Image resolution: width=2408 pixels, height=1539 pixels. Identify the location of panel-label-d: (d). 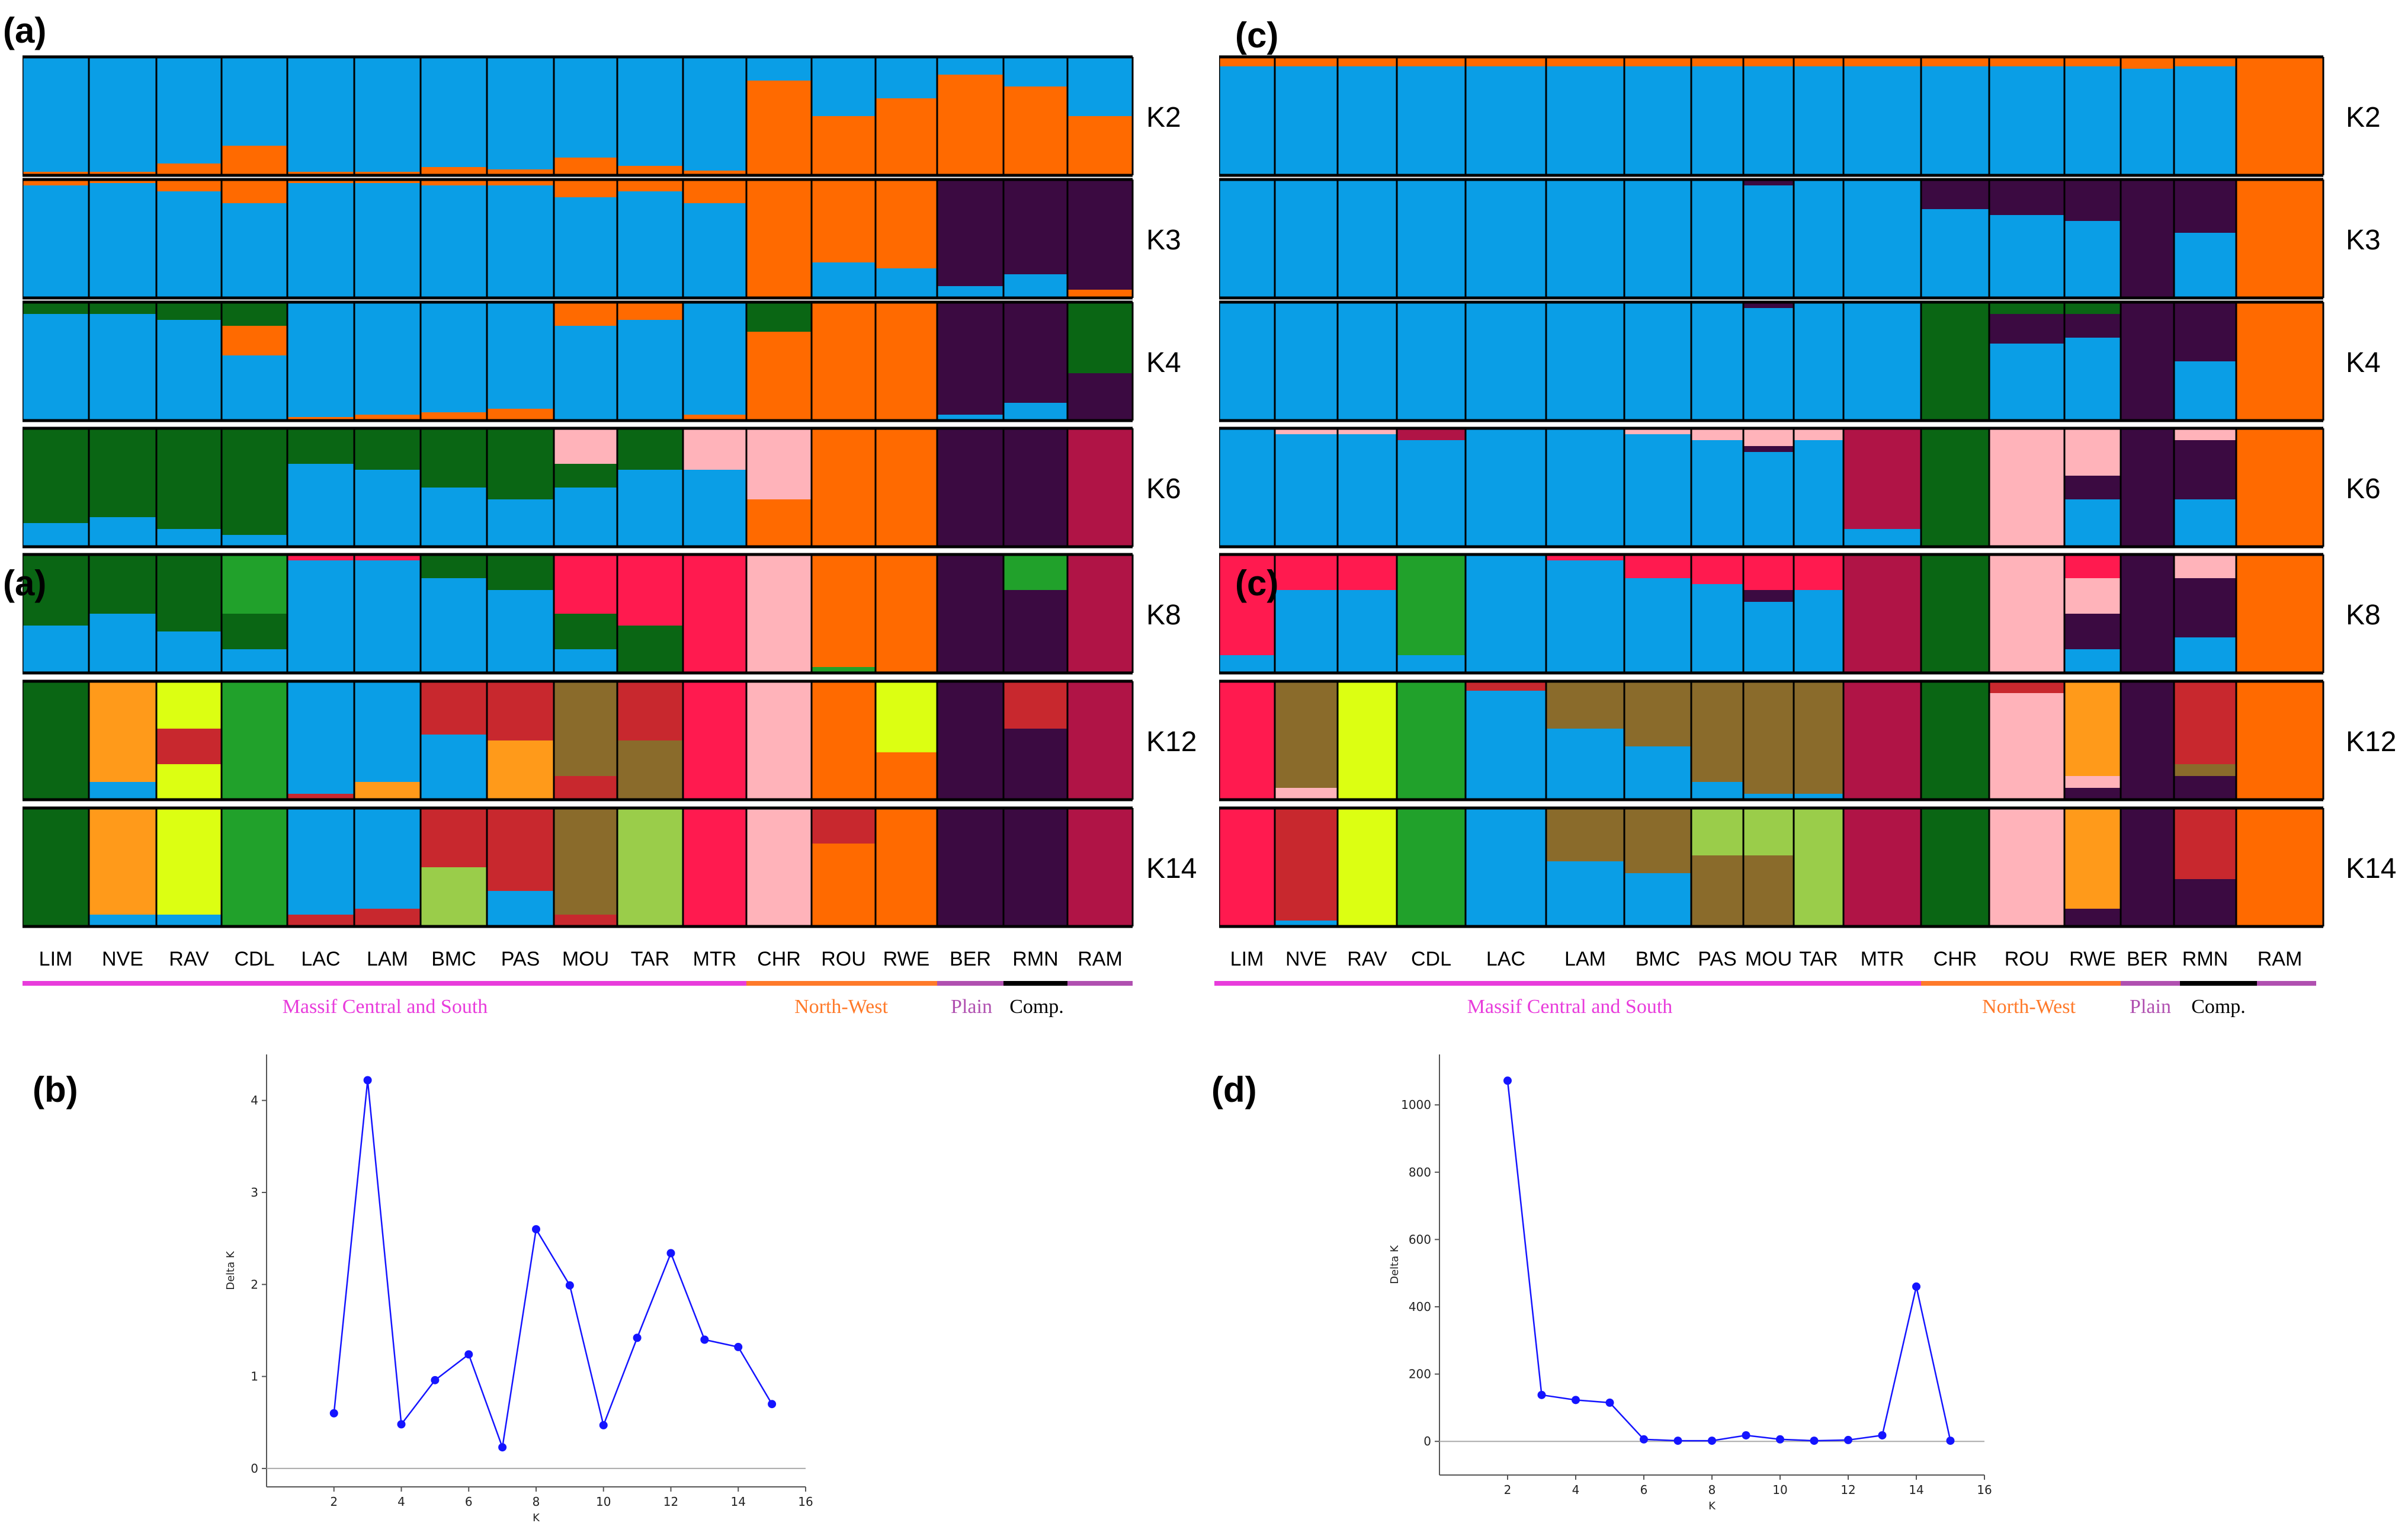
(1234, 1090).